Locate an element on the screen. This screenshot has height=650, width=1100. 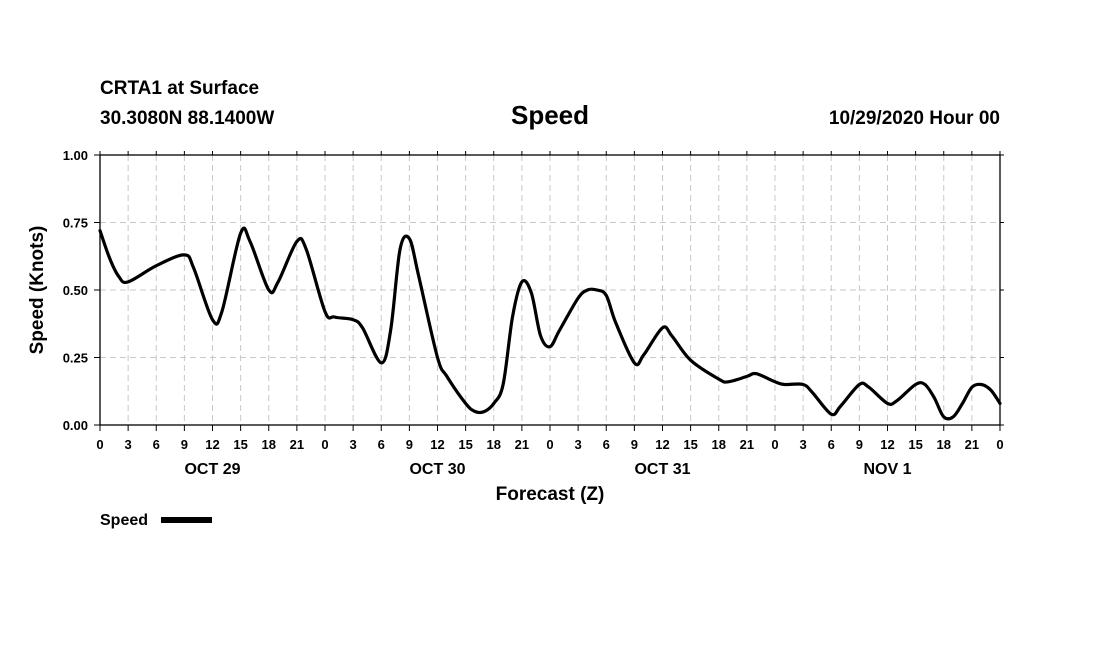
y-tick-label: 0.50 is located at coordinates (75, 290).